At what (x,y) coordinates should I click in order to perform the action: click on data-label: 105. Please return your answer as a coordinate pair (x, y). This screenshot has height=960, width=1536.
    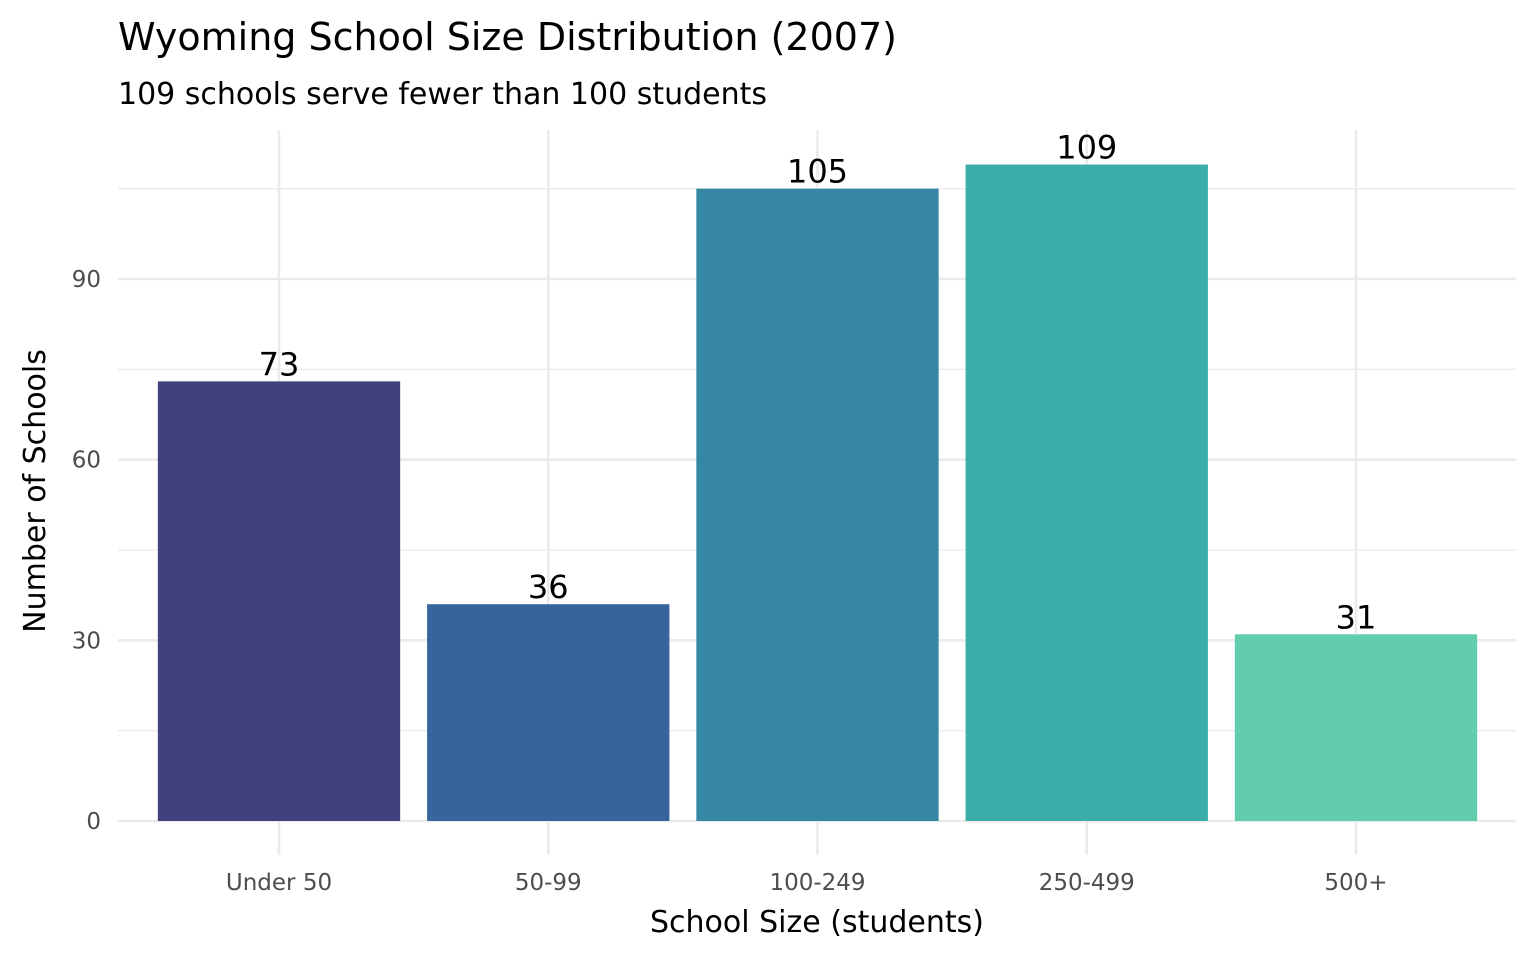
    Looking at the image, I should click on (817, 172).